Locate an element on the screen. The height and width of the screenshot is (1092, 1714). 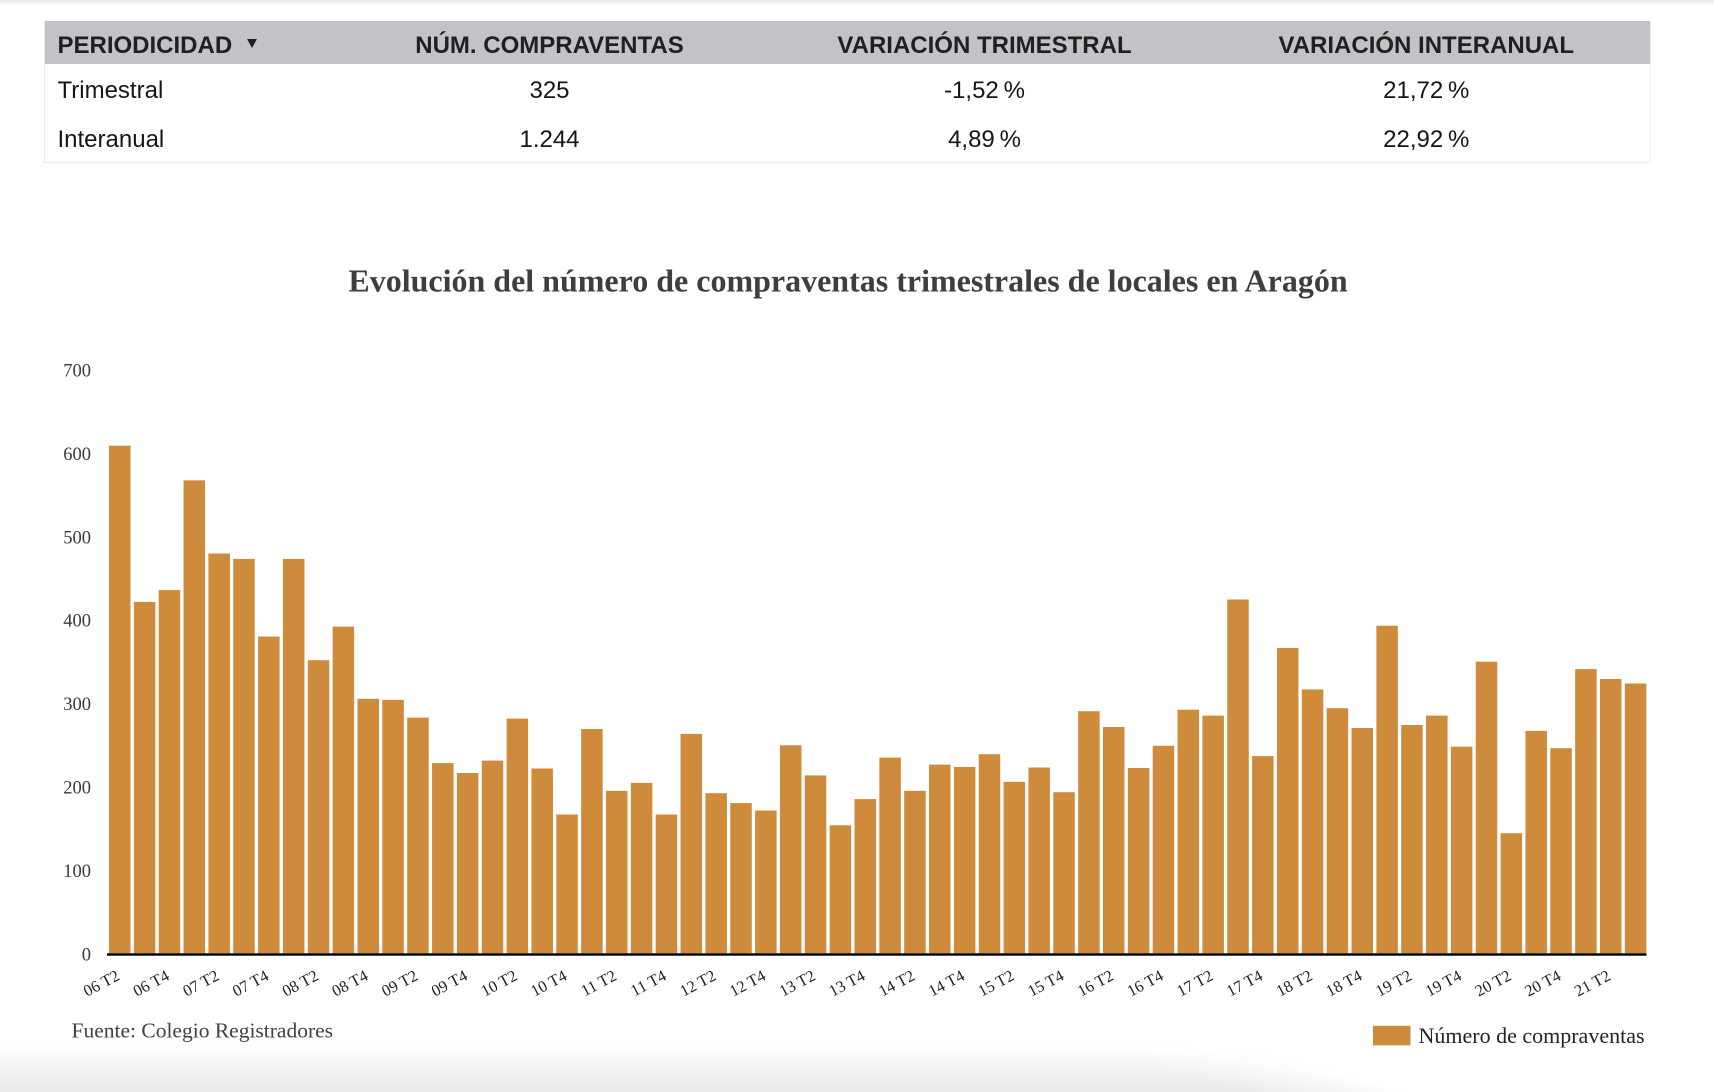
svg-text: 06 T4 is located at coordinates (151, 983).